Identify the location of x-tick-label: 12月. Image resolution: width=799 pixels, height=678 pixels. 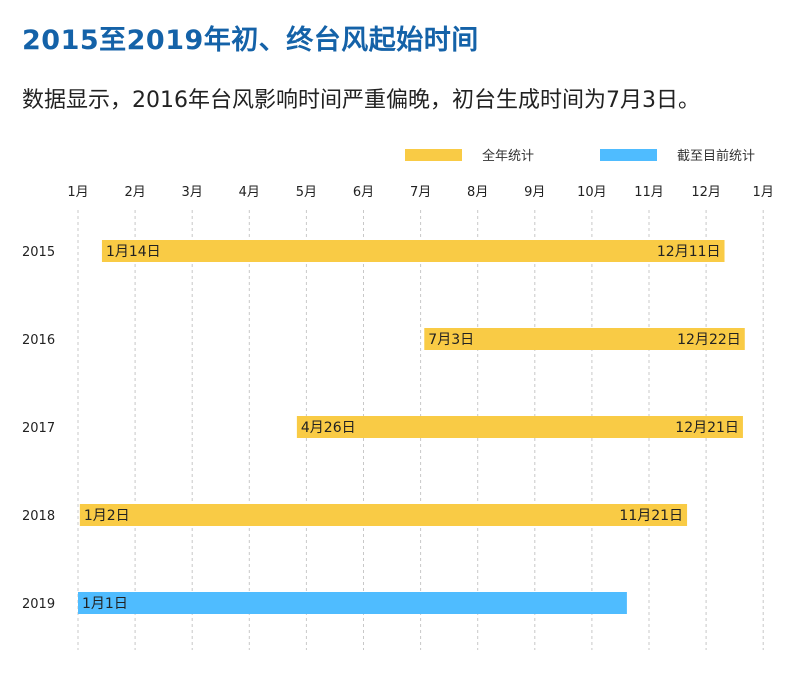
(706, 192).